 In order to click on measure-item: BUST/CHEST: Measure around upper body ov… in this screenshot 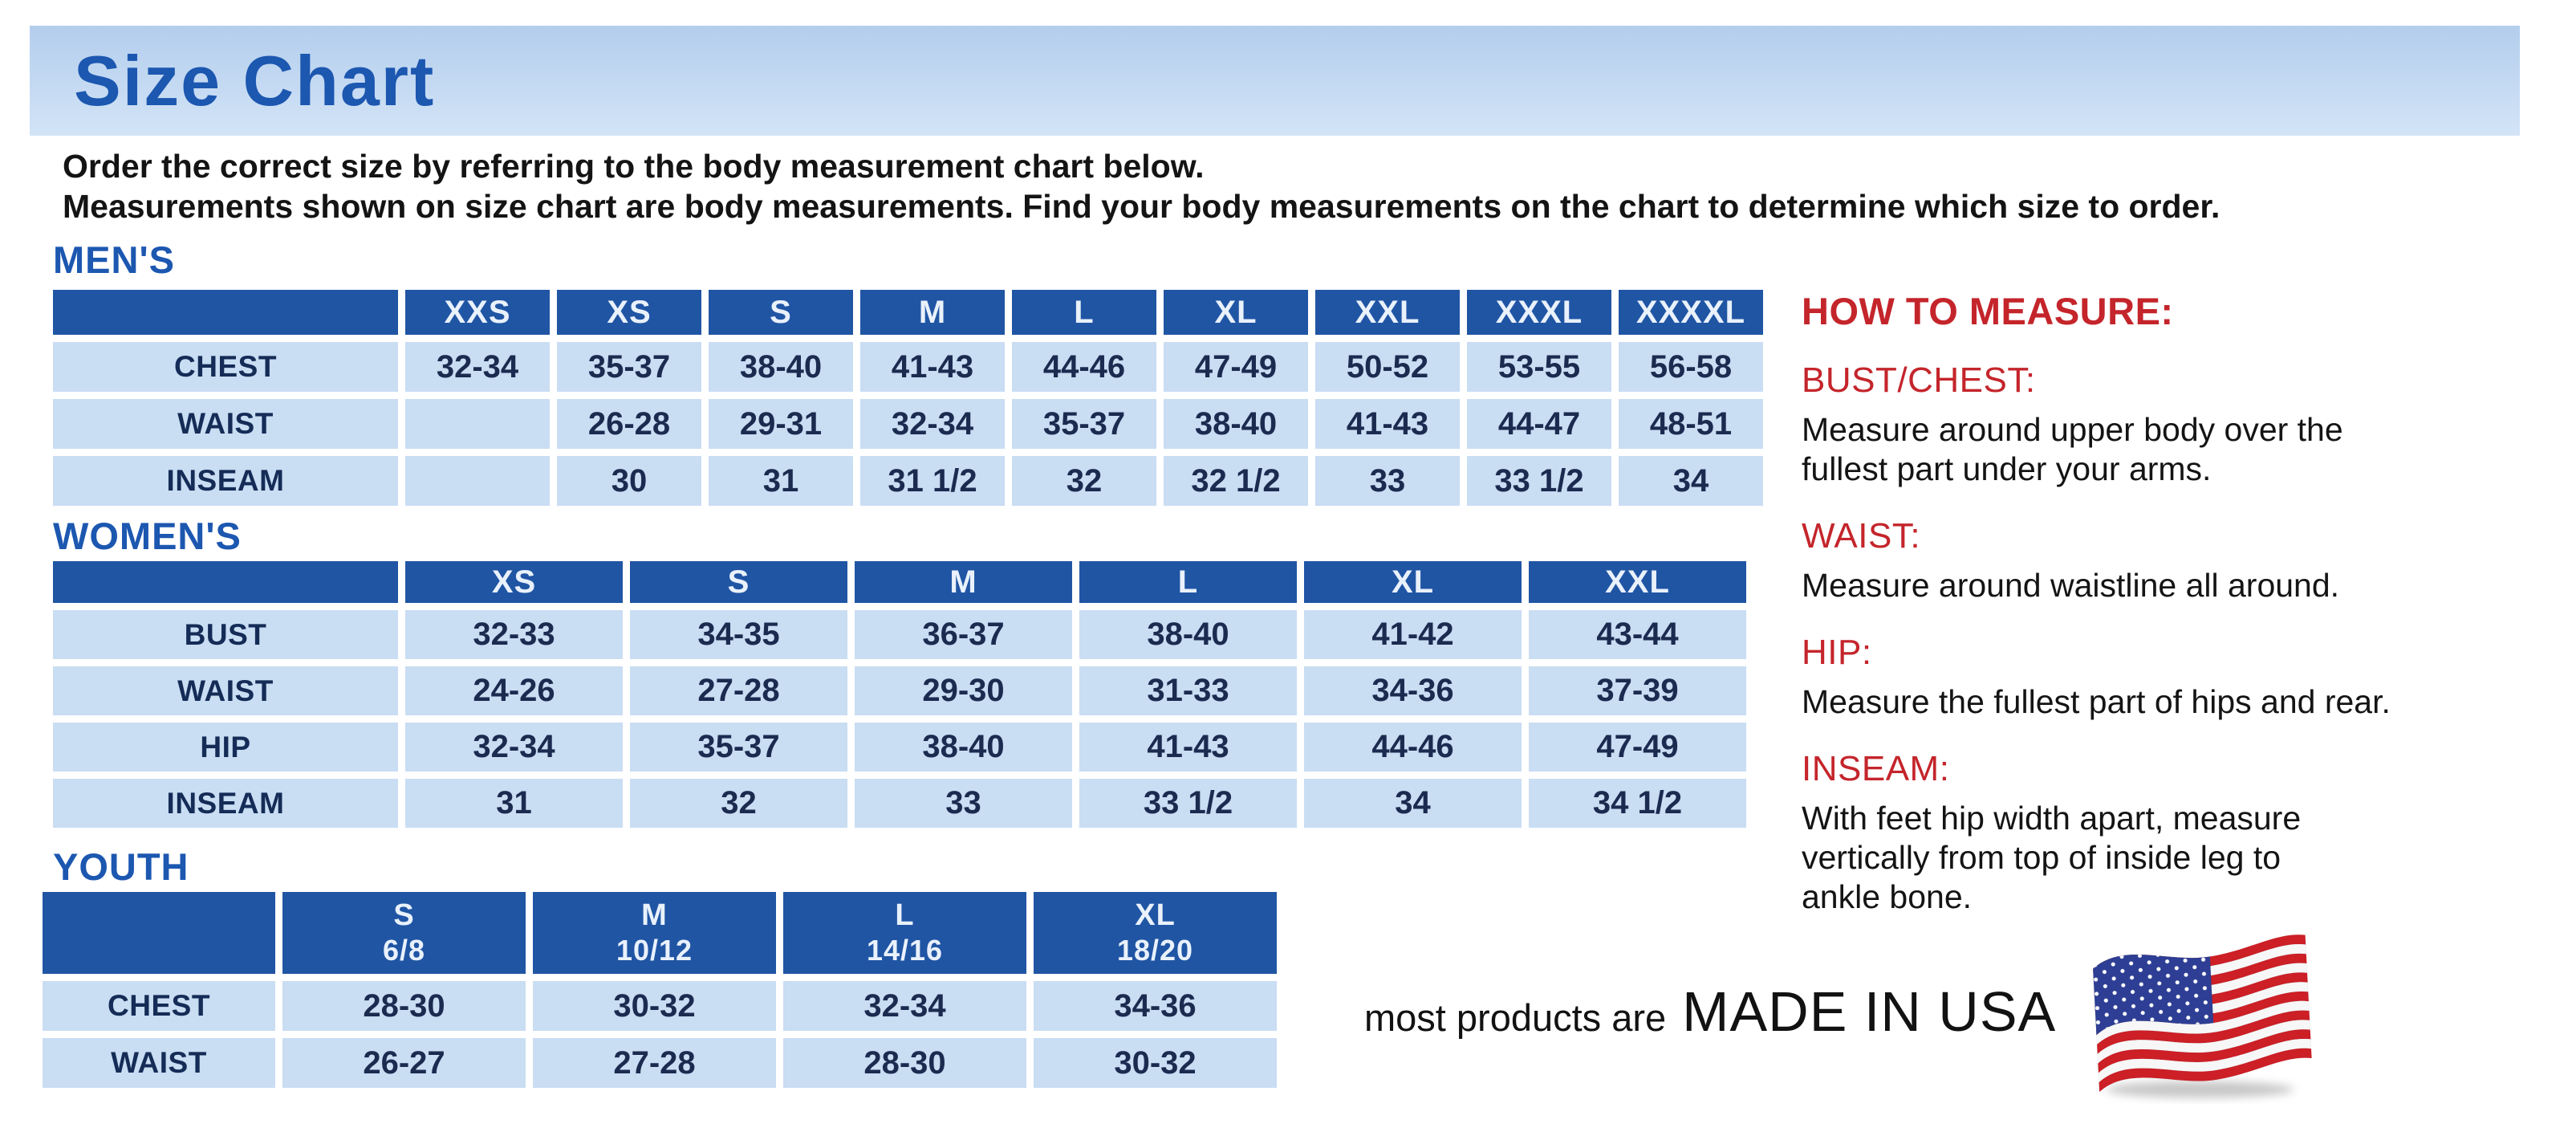, I will do `click(2183, 424)`.